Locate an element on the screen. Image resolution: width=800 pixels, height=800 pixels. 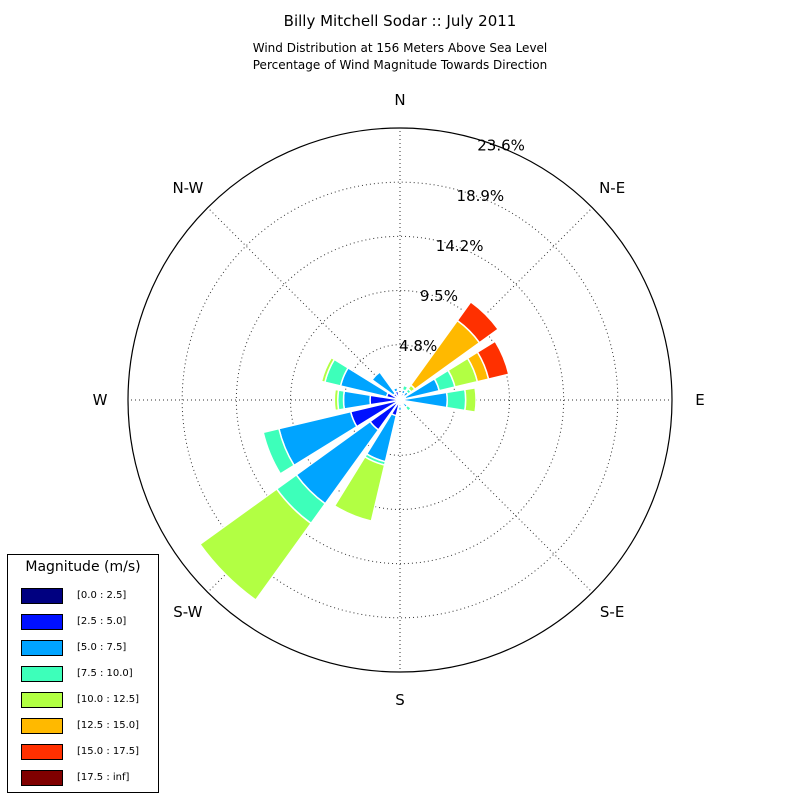
legend-label: [2.5 : 5.0] is located at coordinates (102, 621).